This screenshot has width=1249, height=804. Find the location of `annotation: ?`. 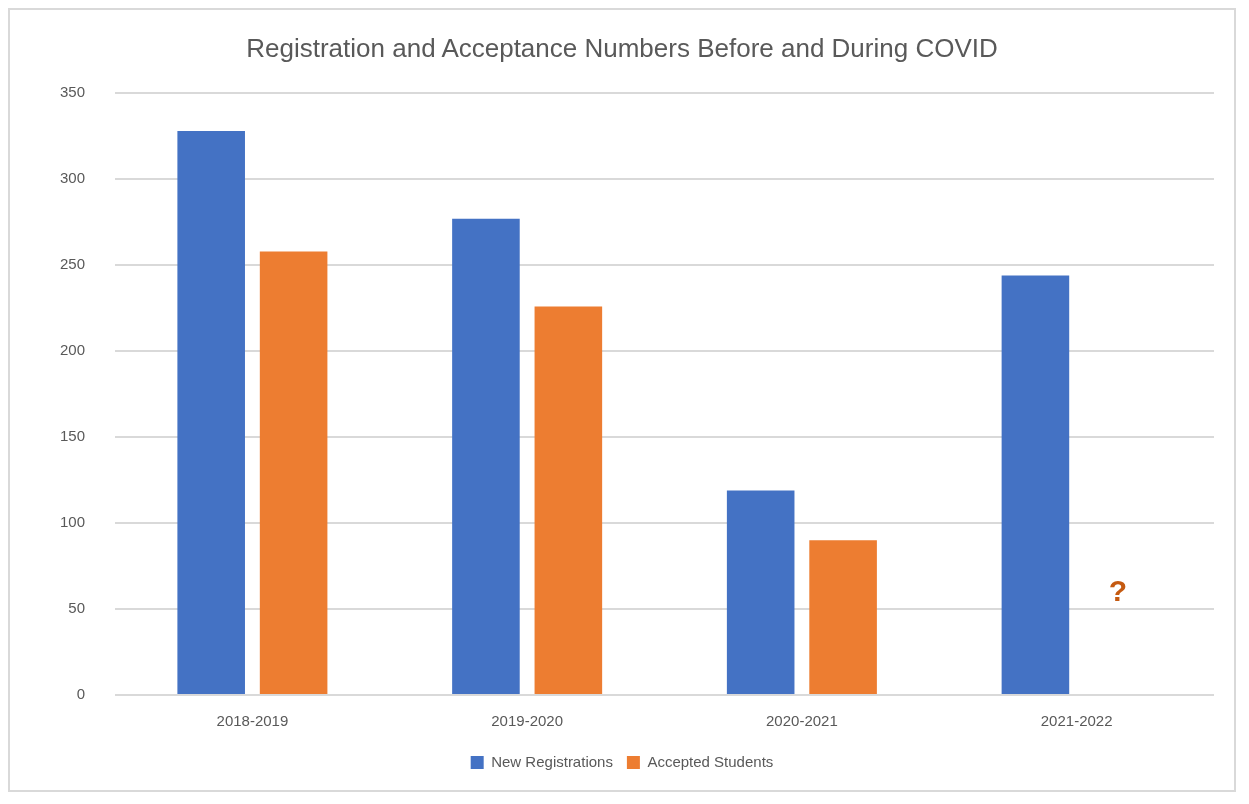

annotation: ? is located at coordinates (1117, 590).